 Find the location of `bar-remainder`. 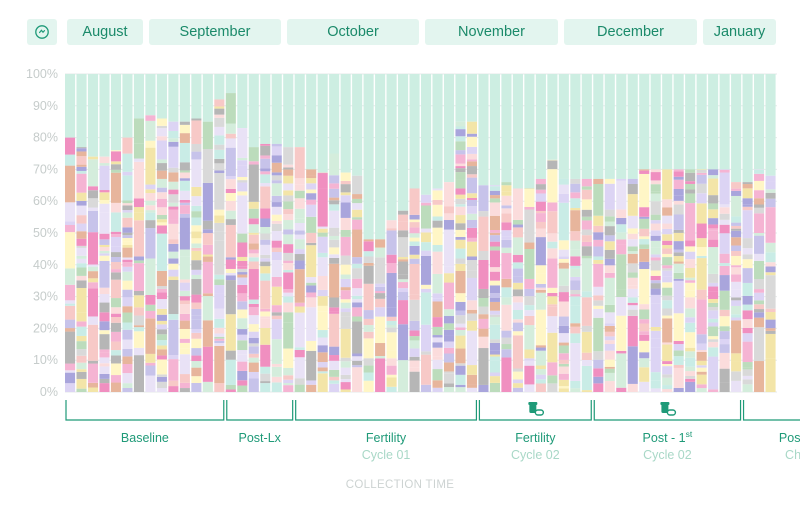

bar-remainder is located at coordinates (414, 131).